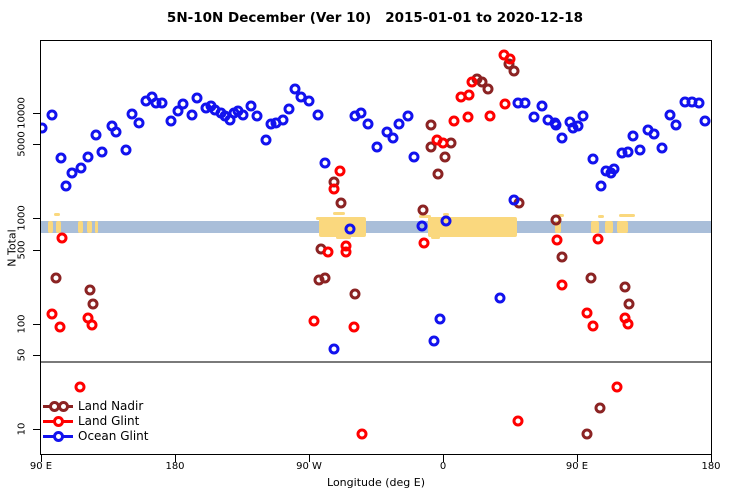  I want to click on legend-label: Ocean Glint, so click(113, 436).